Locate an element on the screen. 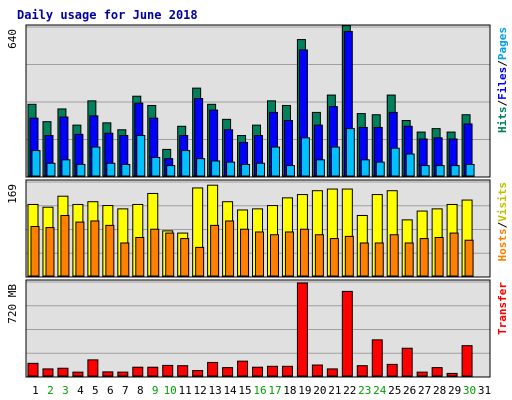 Image resolution: width=512 pixels, height=400 pixels. x-tick-label: 7 is located at coordinates (125, 390).